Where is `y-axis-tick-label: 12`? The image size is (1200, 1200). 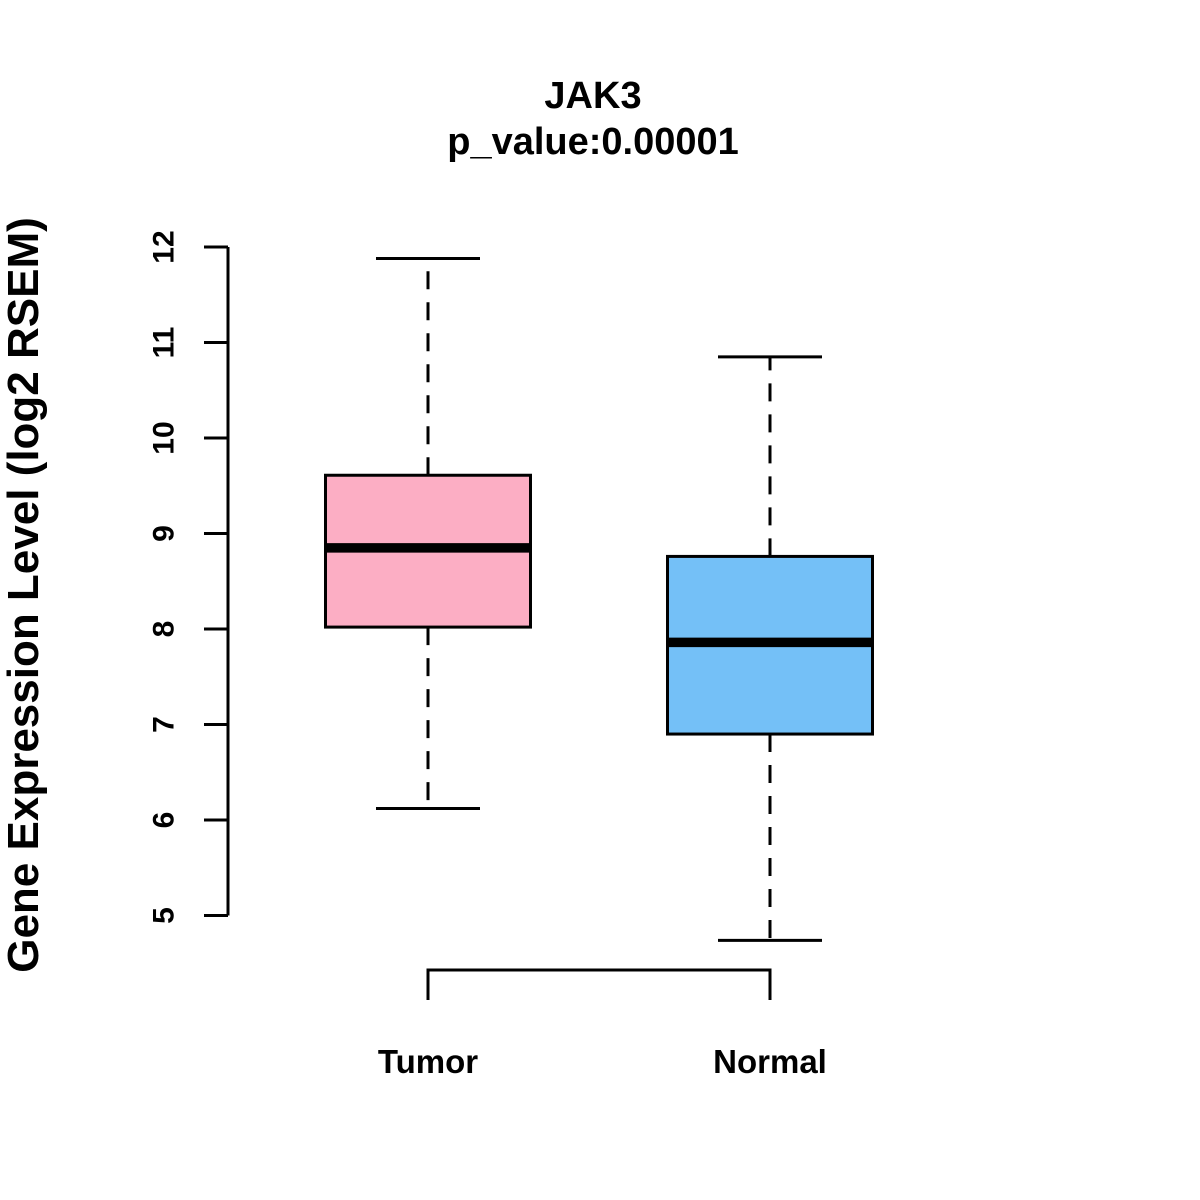 y-axis-tick-label: 12 is located at coordinates (164, 246).